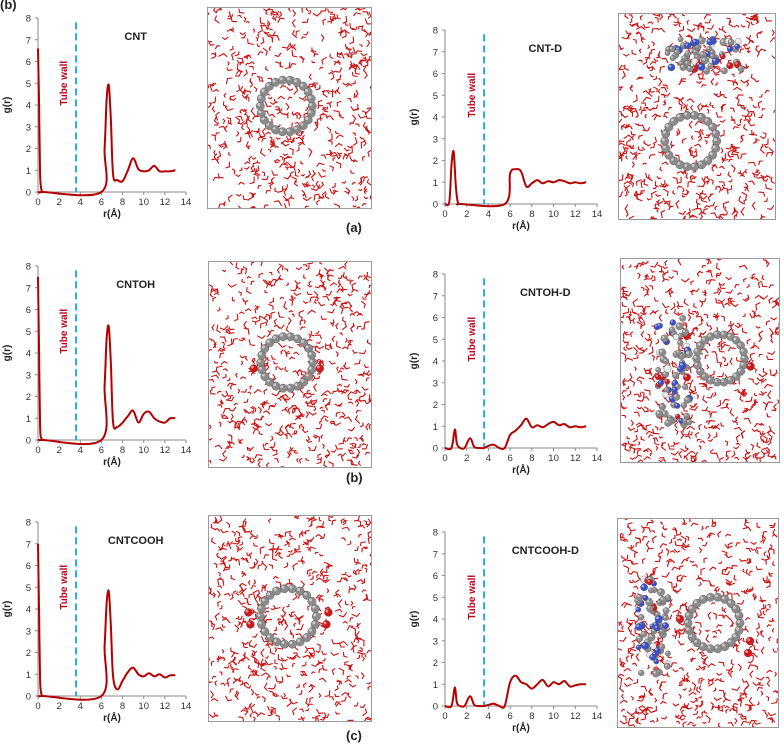 The image size is (784, 746). What do you see at coordinates (435, 663) in the screenshot?
I see `y-tick-label: 2` at bounding box center [435, 663].